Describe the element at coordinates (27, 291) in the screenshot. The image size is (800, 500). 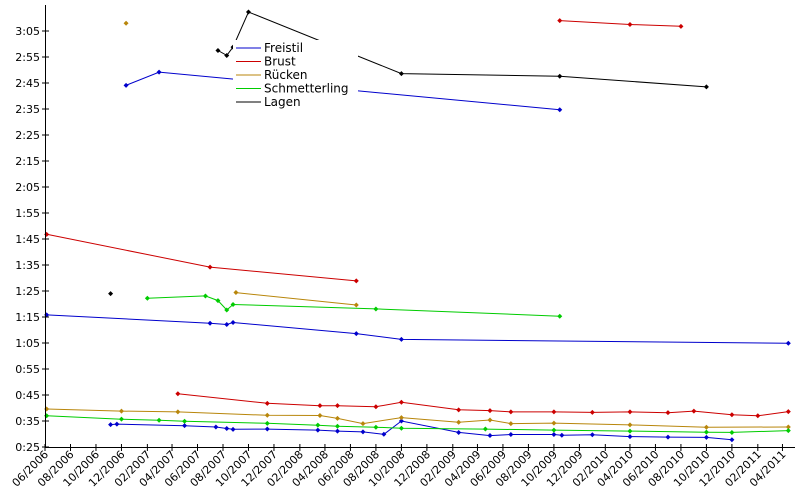
I see `y-tick-label: 1:25` at that location.